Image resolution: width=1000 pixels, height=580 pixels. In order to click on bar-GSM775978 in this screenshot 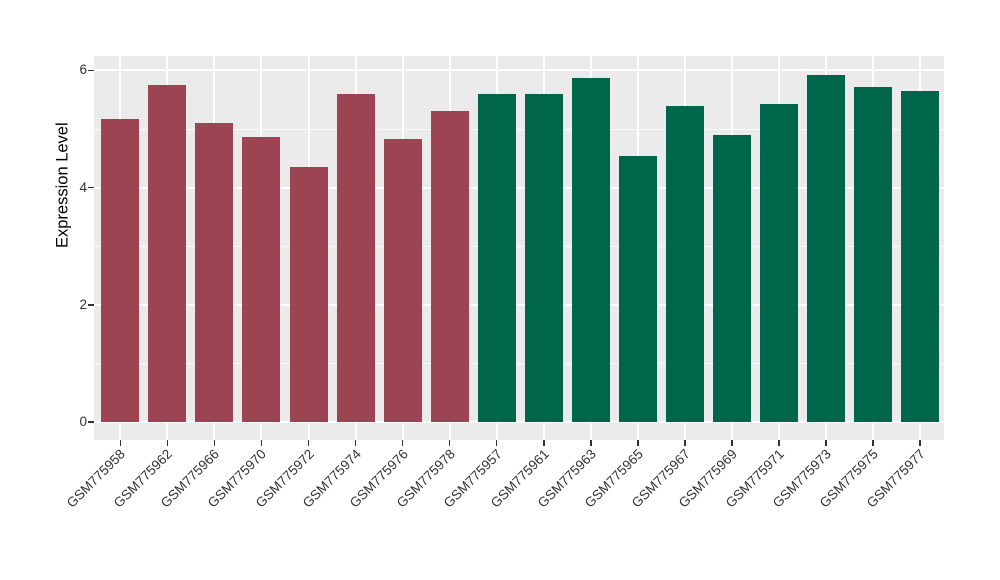, I will do `click(449, 266)`.